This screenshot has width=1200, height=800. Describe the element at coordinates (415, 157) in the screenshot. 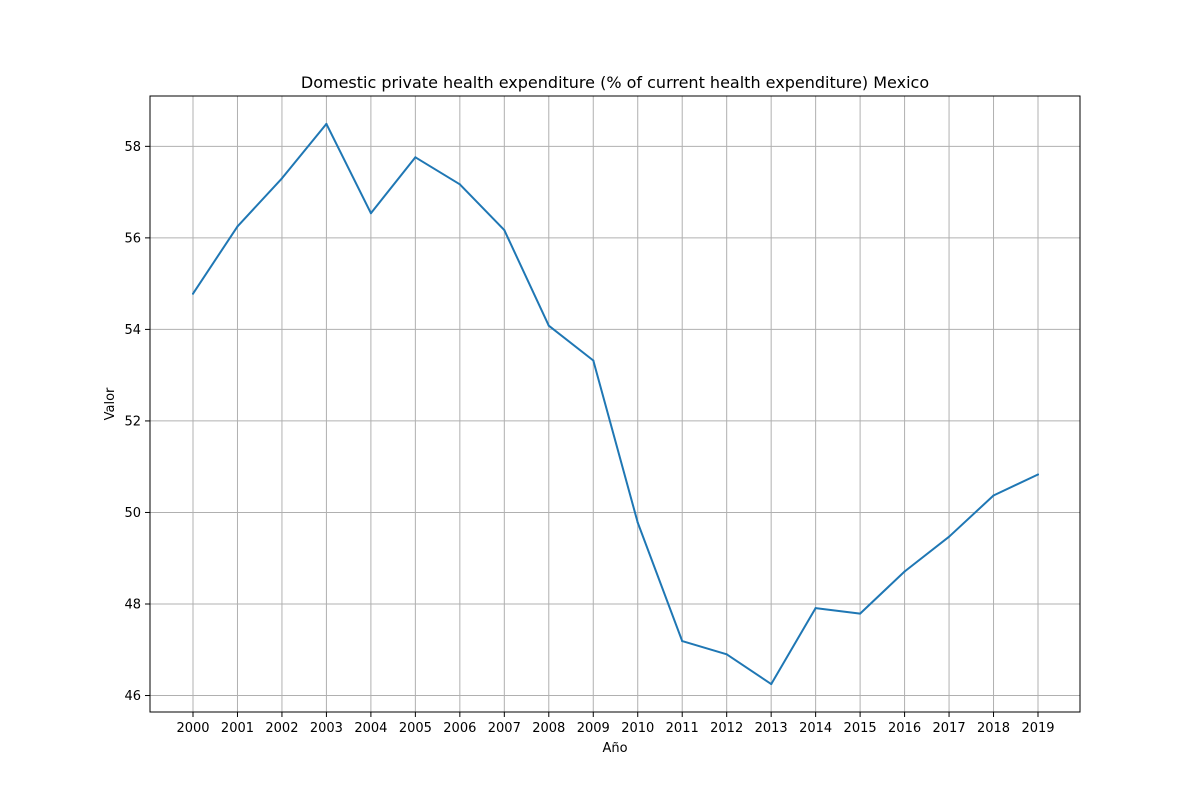

I see `data-point-2005` at that location.